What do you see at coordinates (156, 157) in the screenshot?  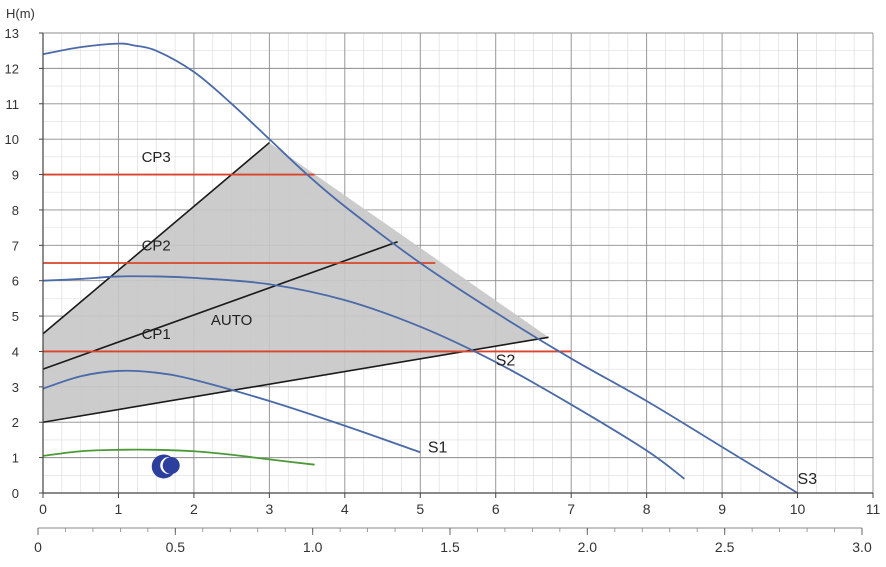 I see `cp-label-cp3: CP3` at bounding box center [156, 157].